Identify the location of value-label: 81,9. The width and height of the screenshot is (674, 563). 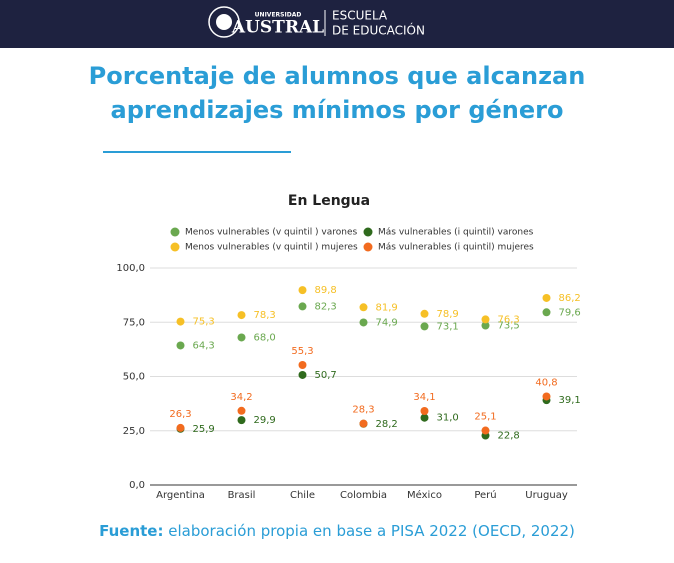
(387, 307).